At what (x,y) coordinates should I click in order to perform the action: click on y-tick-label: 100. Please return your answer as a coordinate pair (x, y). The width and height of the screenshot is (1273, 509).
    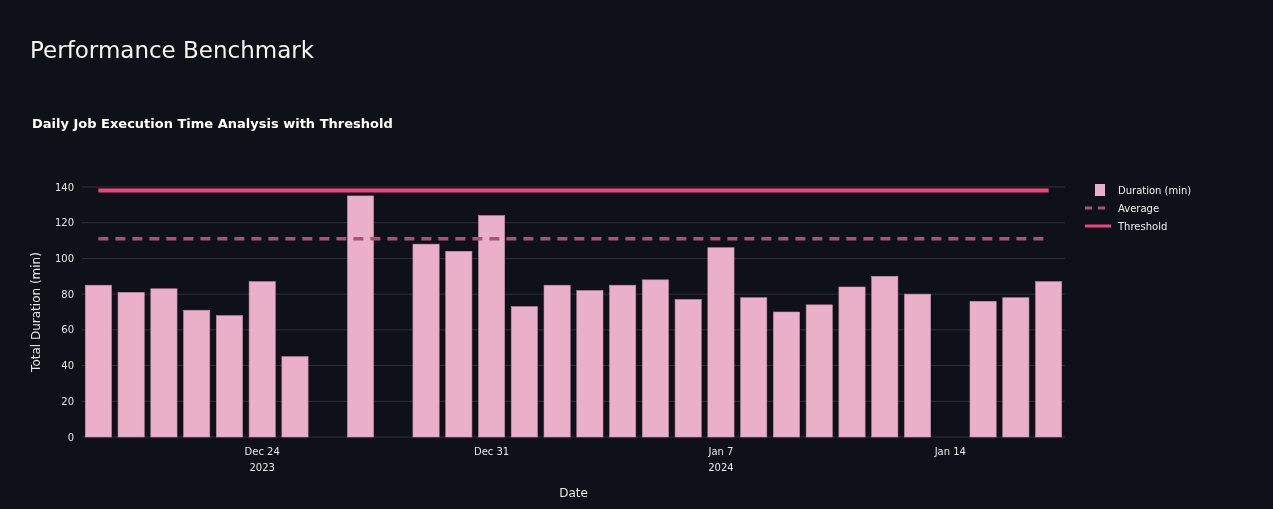
    Looking at the image, I should click on (64, 258).